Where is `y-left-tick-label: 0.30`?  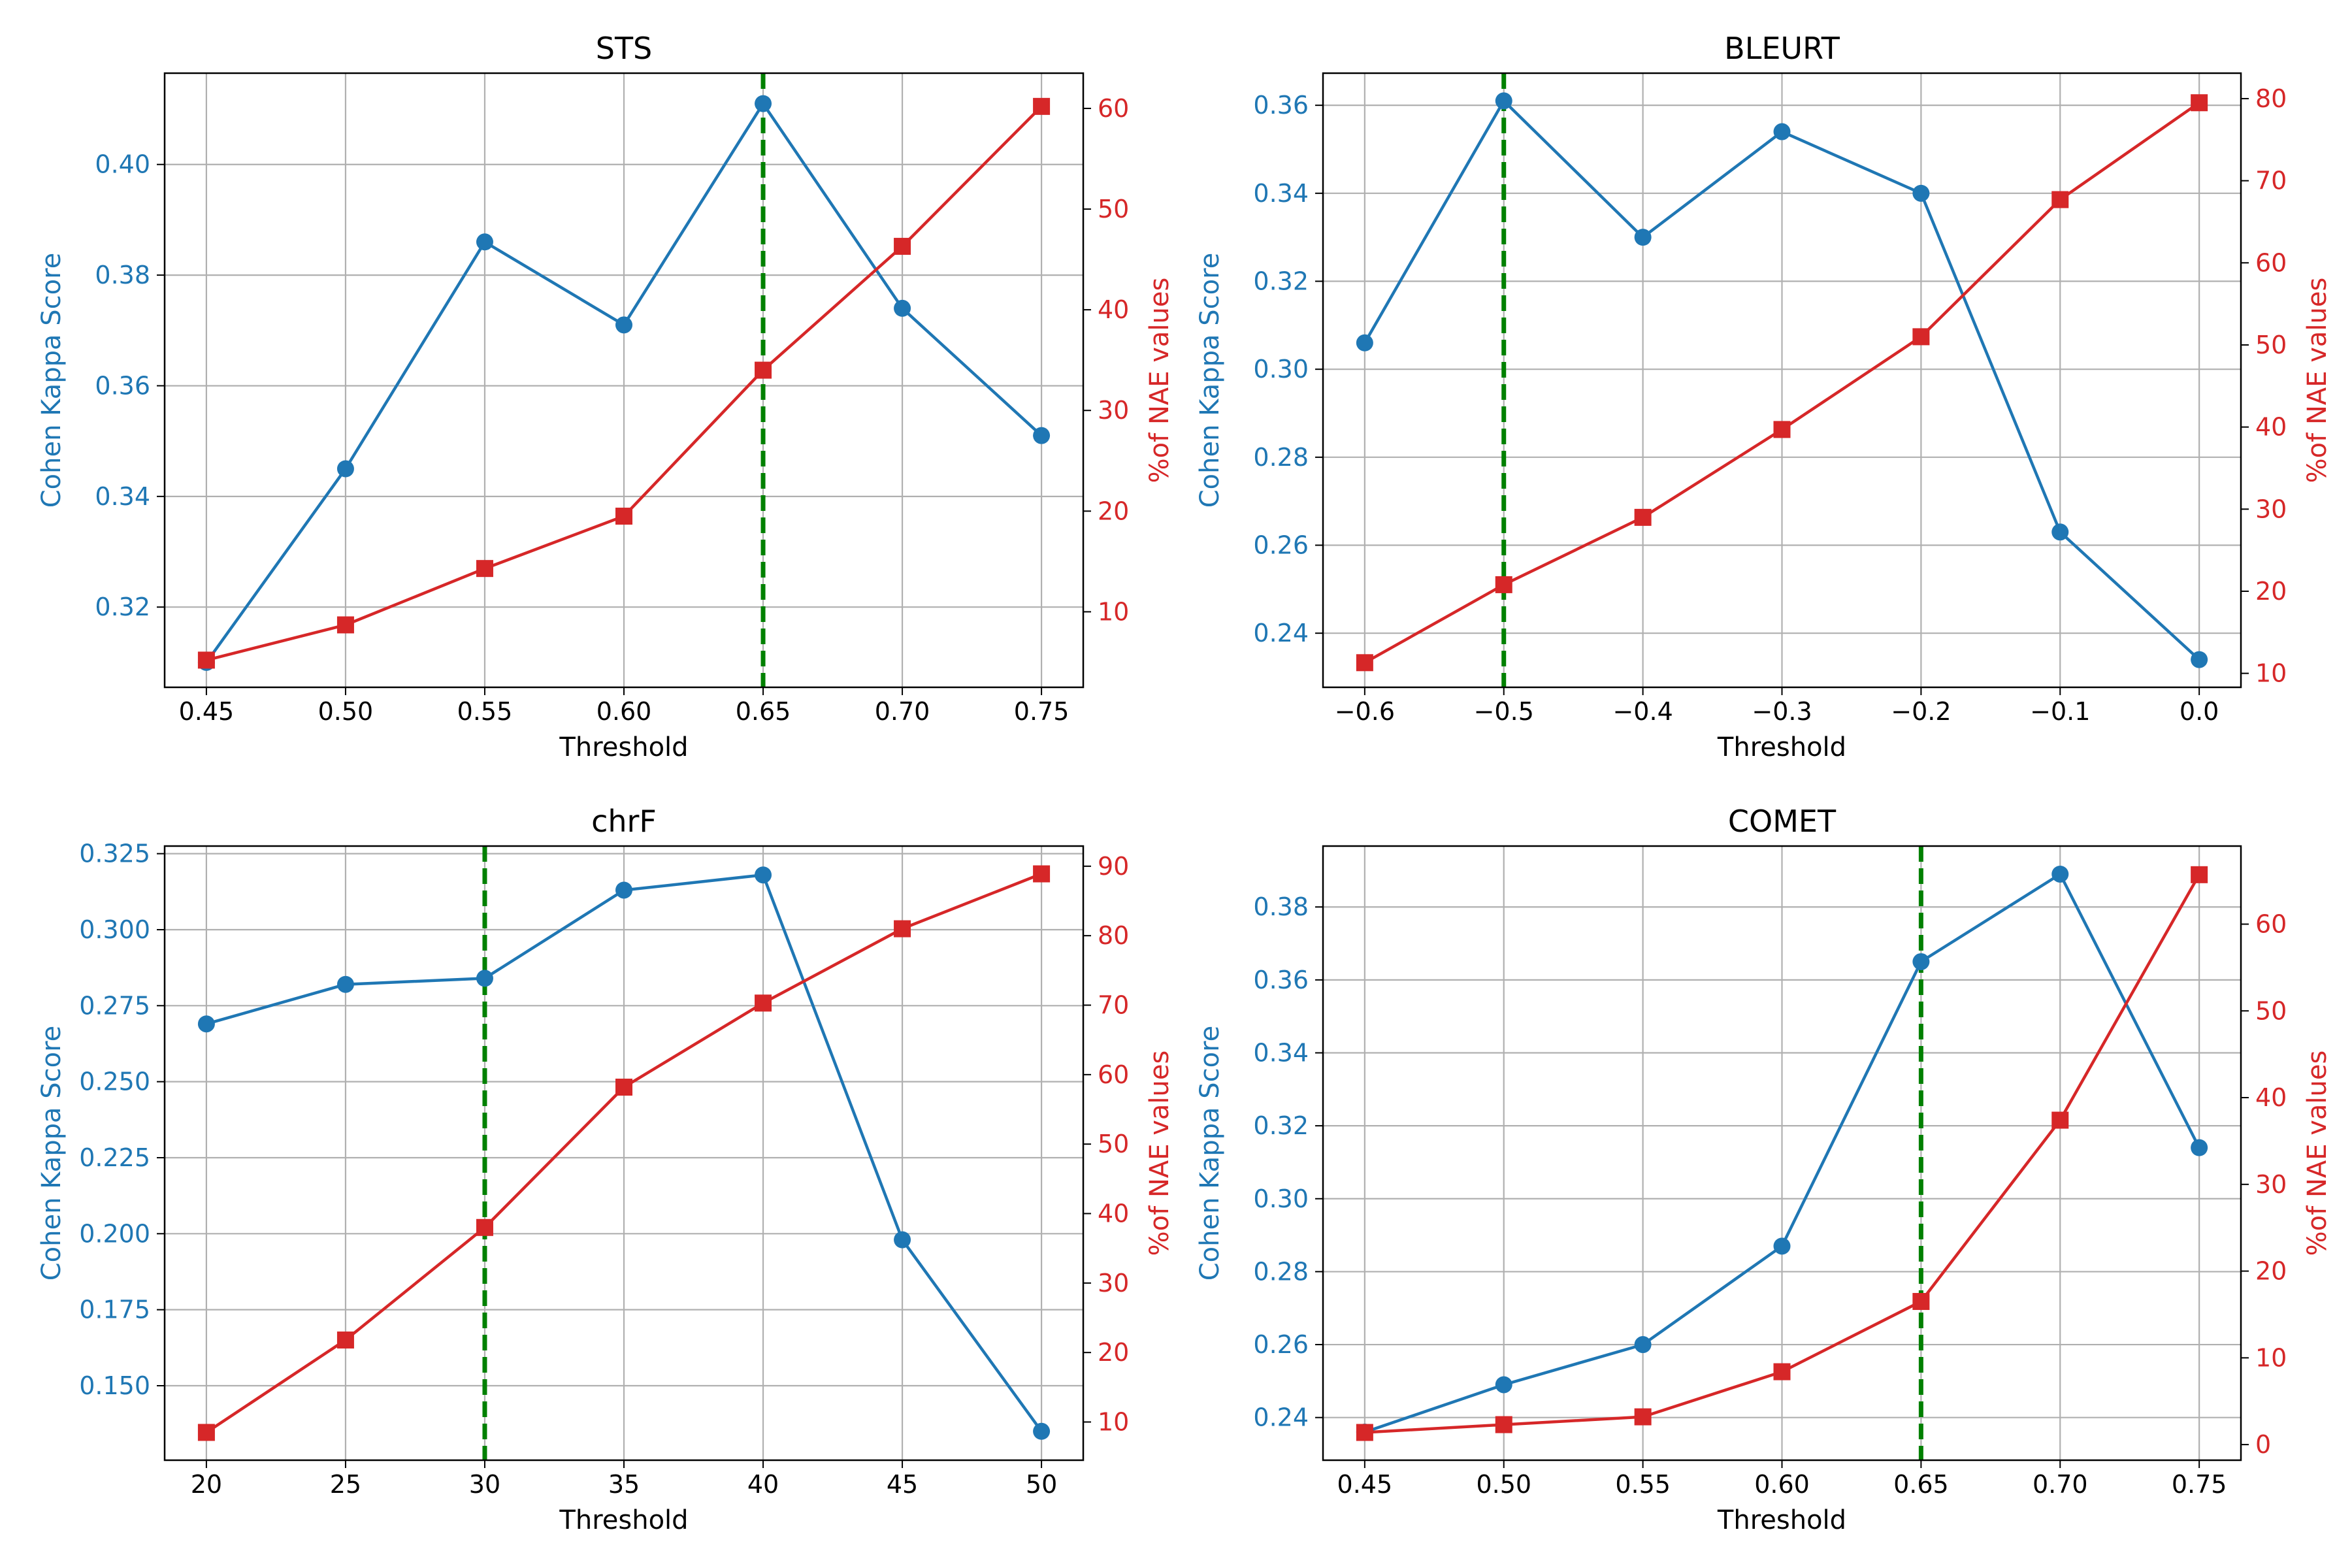 y-left-tick-label: 0.30 is located at coordinates (1281, 1198).